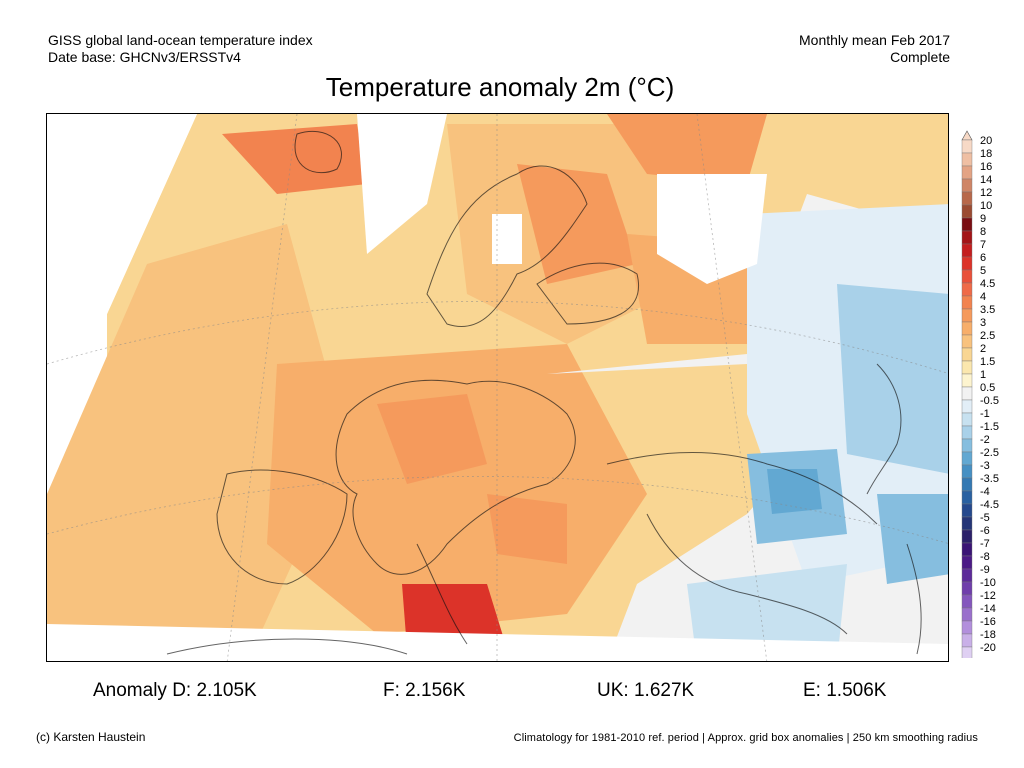 The height and width of the screenshot is (768, 1024). Describe the element at coordinates (144, 57) in the screenshot. I see `dataset-base: Date base: GHCNv3/ERSSTv4` at that location.